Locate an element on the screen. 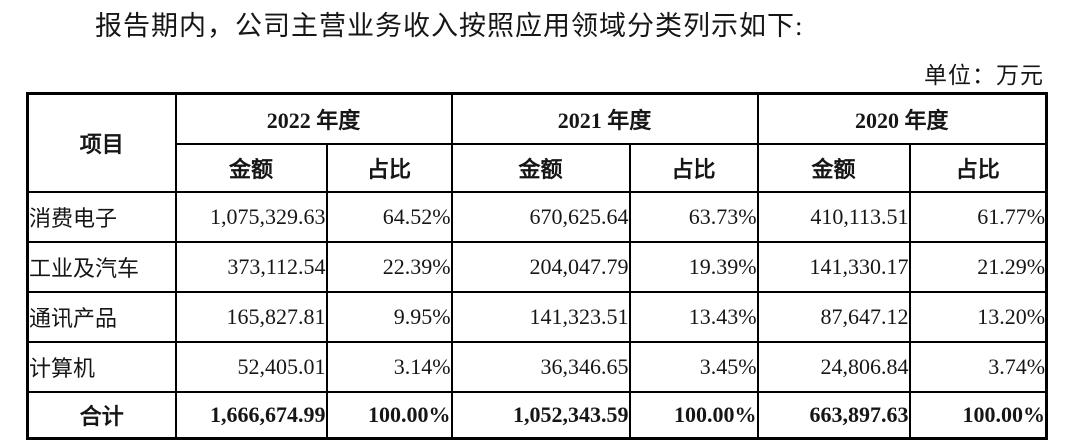 Image resolution: width=1080 pixels, height=446 pixels. ratio-cell-2020: 21.29% is located at coordinates (978, 267).